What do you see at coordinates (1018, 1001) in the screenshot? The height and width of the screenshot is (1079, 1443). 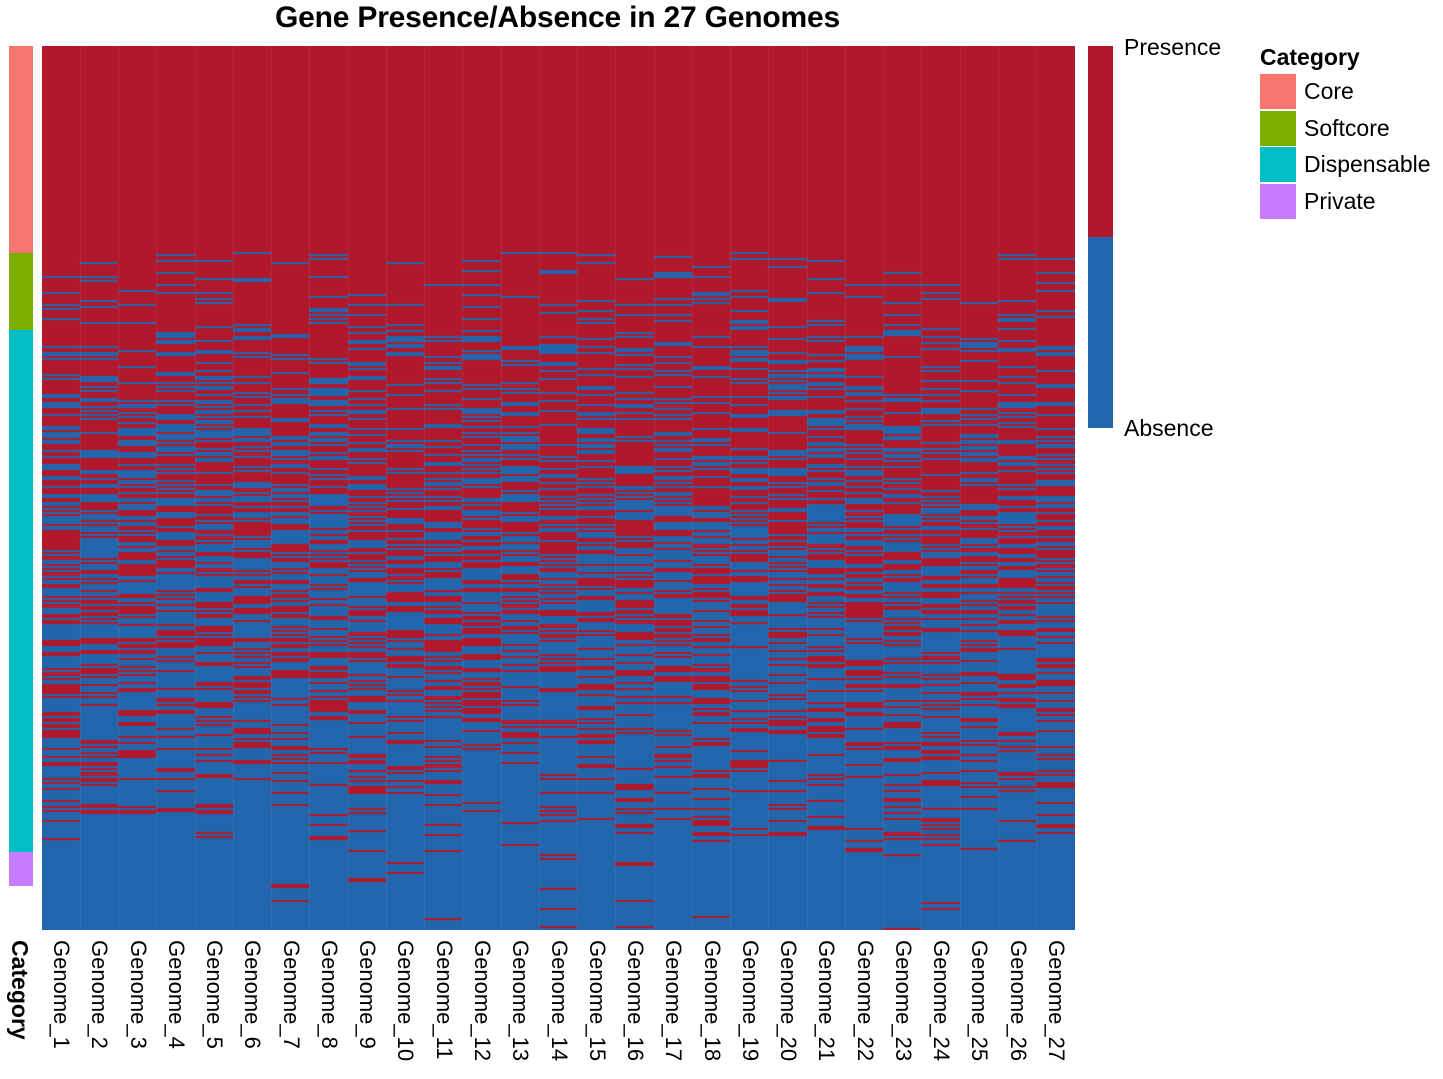 I see `column-label: Genome_26` at bounding box center [1018, 1001].